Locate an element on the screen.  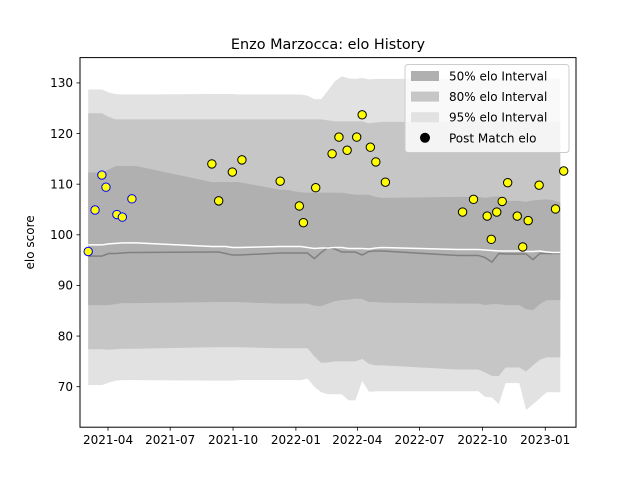
legend-marker-post-match-elo is located at coordinates (425, 137).